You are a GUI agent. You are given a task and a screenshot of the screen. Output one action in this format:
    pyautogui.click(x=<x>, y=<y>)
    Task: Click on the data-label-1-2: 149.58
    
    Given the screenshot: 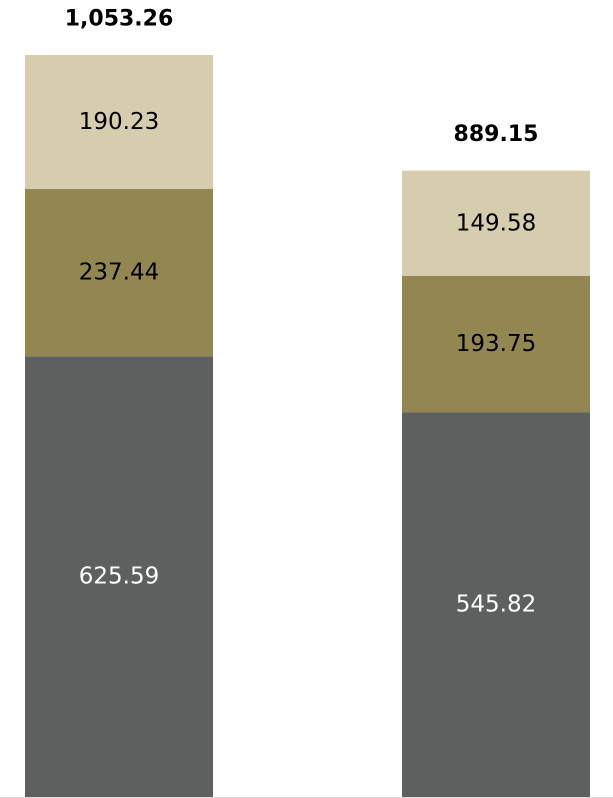 What is the action you would take?
    pyautogui.click(x=496, y=223)
    